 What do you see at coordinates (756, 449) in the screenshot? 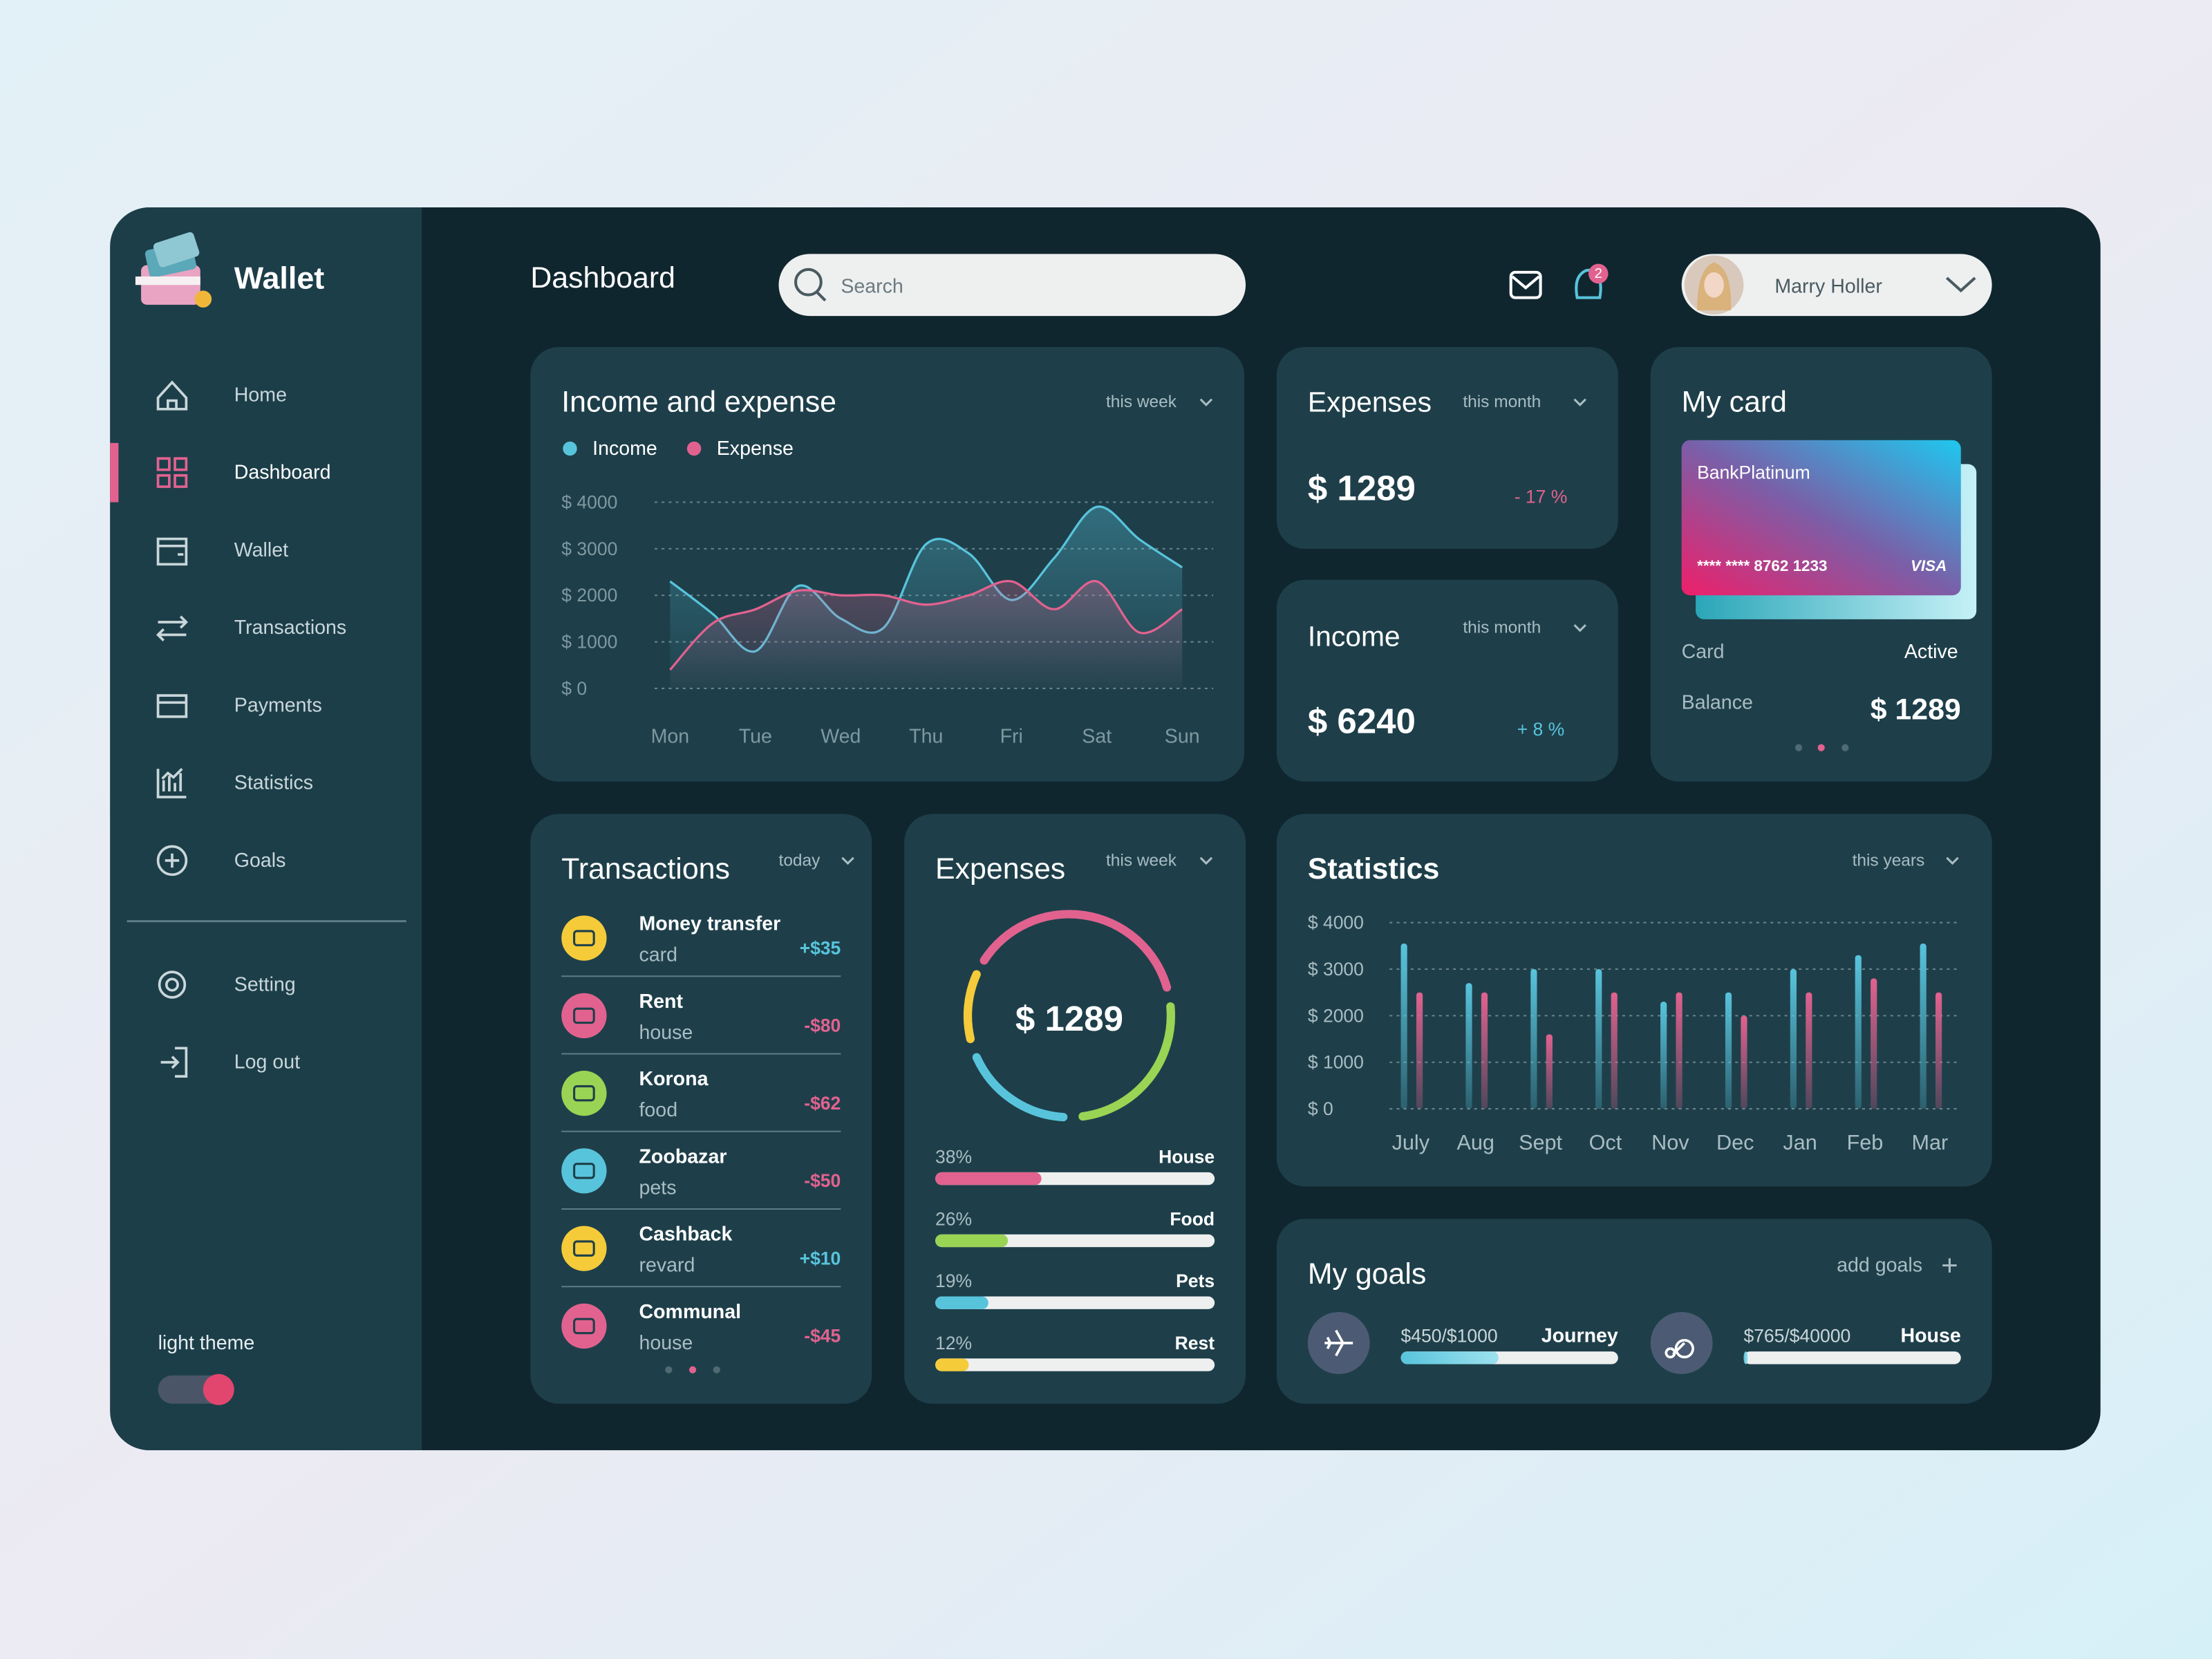
I see `legend-label: Expense` at bounding box center [756, 449].